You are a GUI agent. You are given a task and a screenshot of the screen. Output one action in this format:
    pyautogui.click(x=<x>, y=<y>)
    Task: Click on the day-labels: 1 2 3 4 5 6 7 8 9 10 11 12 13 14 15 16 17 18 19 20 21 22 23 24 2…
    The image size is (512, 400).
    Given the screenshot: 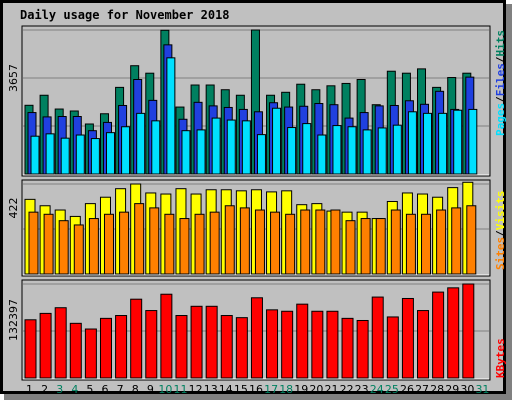 What is the action you would take?
    pyautogui.click(x=257, y=389)
    